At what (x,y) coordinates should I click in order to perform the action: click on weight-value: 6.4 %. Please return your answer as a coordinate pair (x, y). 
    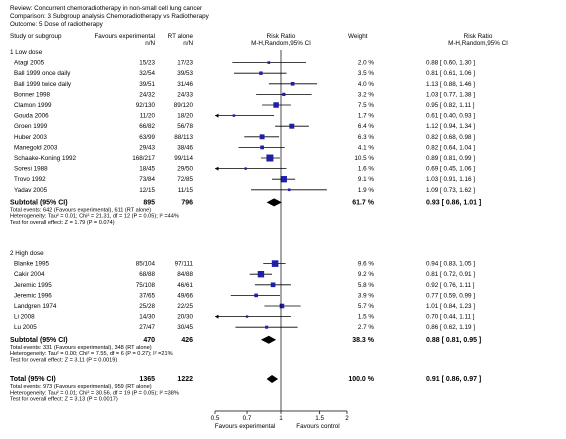
    Looking at the image, I should click on (366, 126).